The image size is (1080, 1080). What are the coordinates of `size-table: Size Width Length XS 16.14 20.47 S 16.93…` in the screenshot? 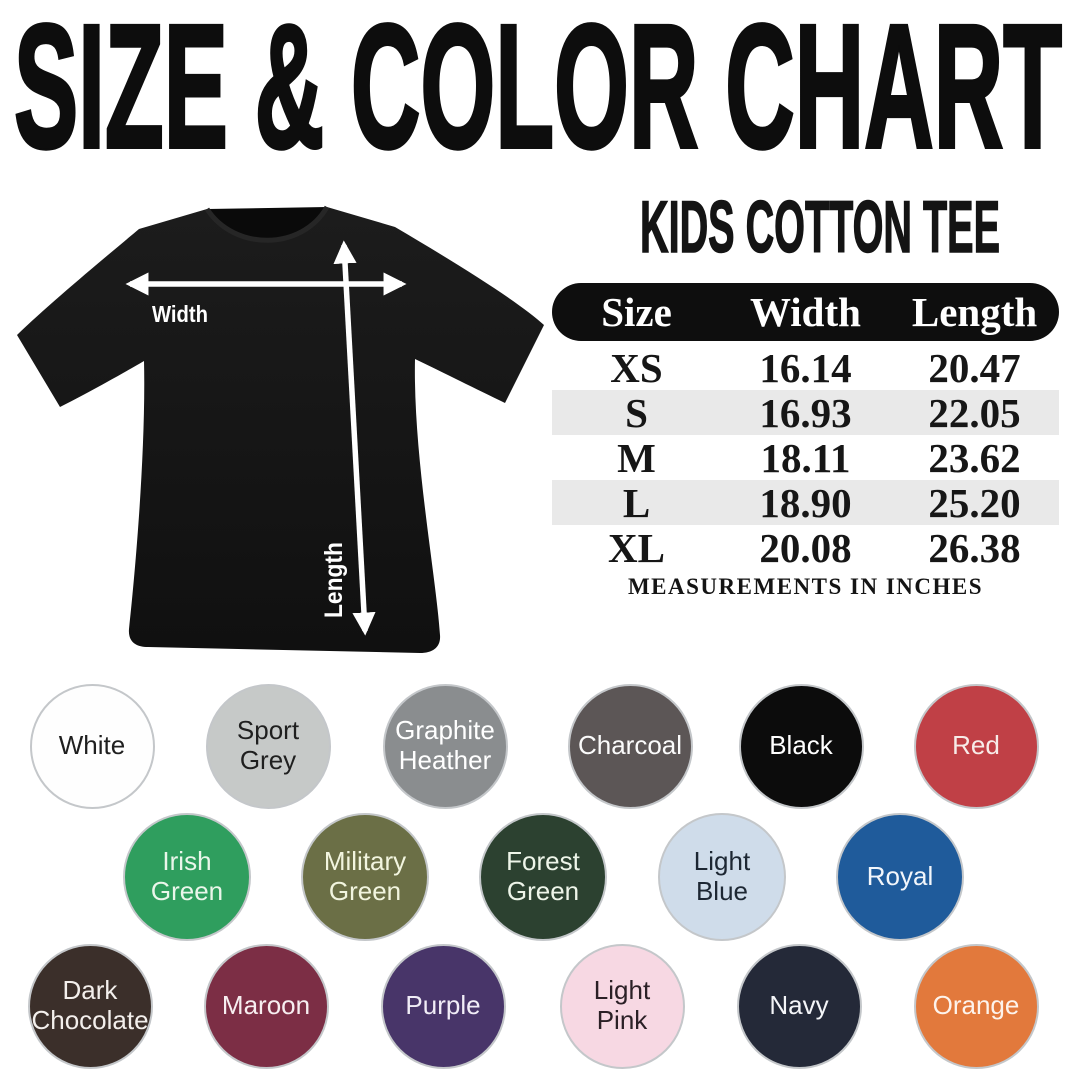 It's located at (805, 427).